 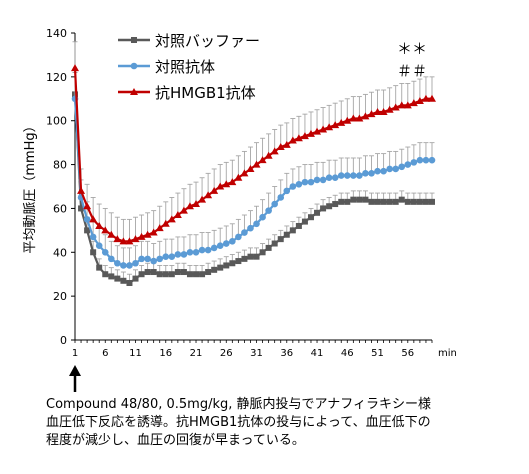 I want to click on x-tick-label: 31, so click(x=256, y=353).